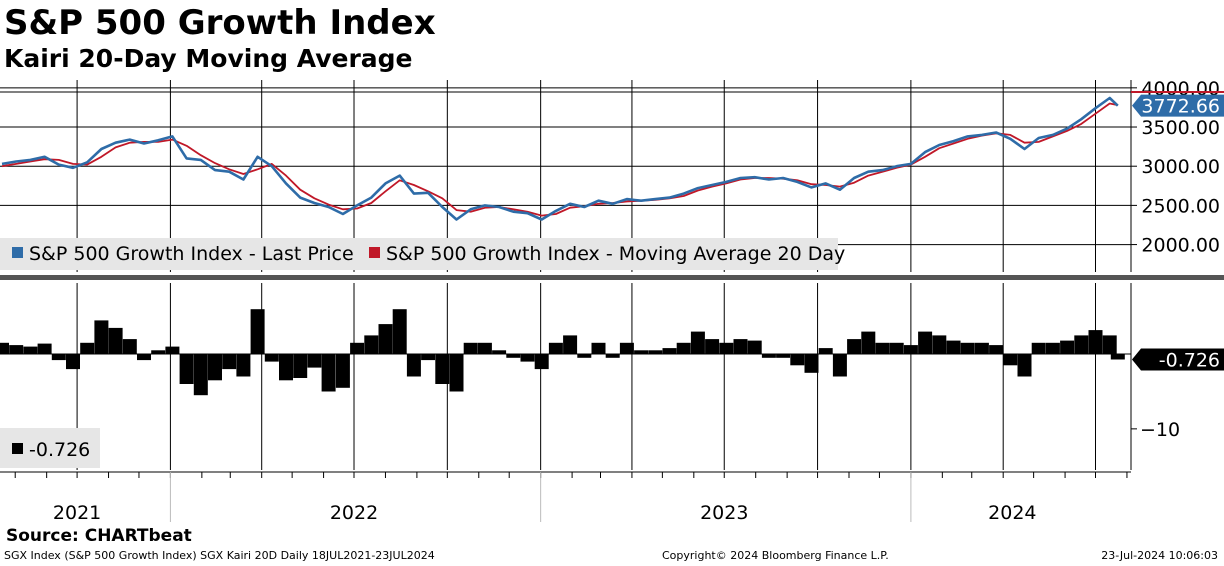 The width and height of the screenshot is (1224, 566). I want to click on y-tick-label: 4000.00, so click(1180, 89).